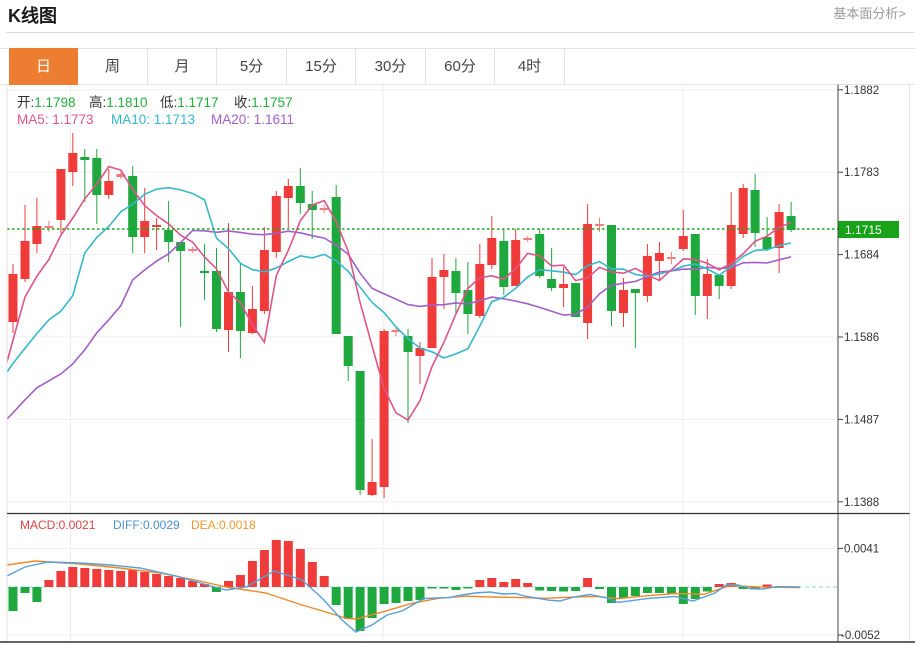 Image resolution: width=915 pixels, height=645 pixels. I want to click on svg-text: 1.1487, so click(861, 420).